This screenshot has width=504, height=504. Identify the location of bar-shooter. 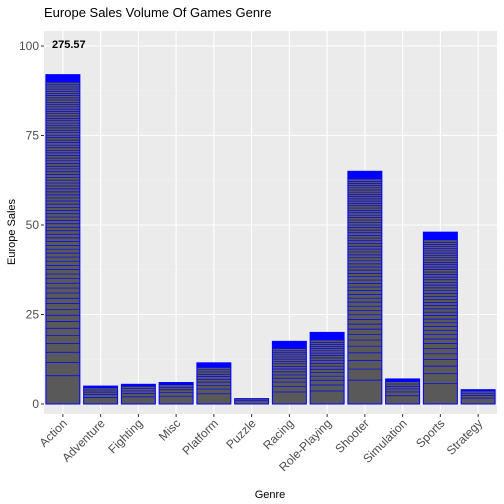
(365, 287).